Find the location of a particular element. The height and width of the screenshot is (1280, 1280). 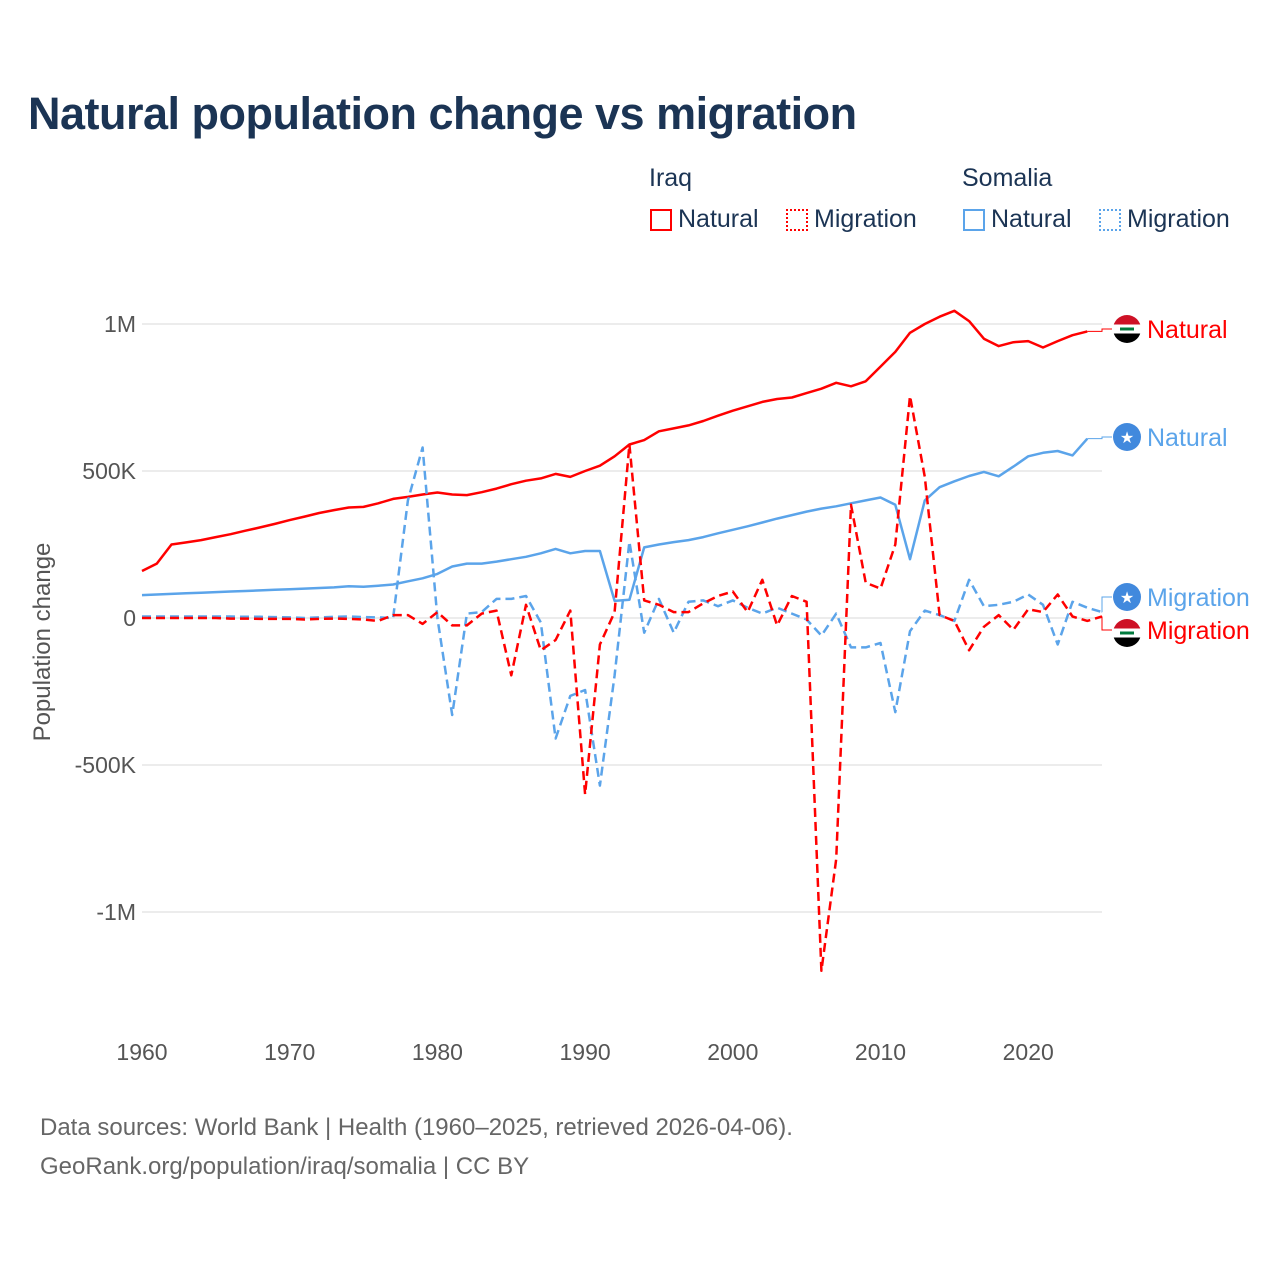

x-tick-label: 1980 is located at coordinates (437, 1052).